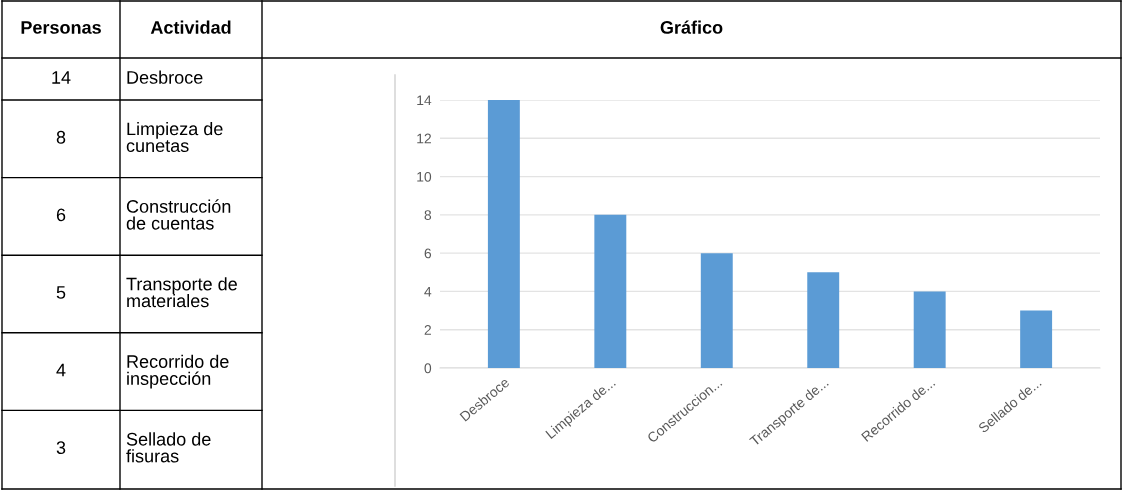  I want to click on text: Actividad, so click(190, 27).